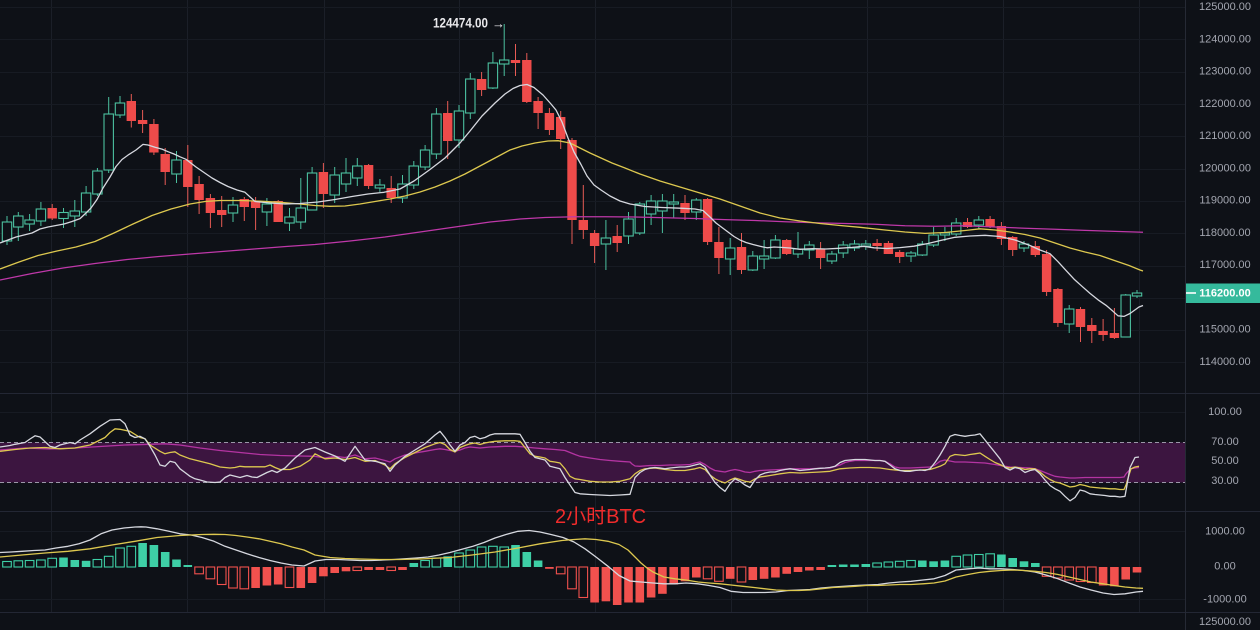 Image resolution: width=1260 pixels, height=630 pixels. What do you see at coordinates (1224, 265) in the screenshot?
I see `svg-text: 117000.00` at bounding box center [1224, 265].